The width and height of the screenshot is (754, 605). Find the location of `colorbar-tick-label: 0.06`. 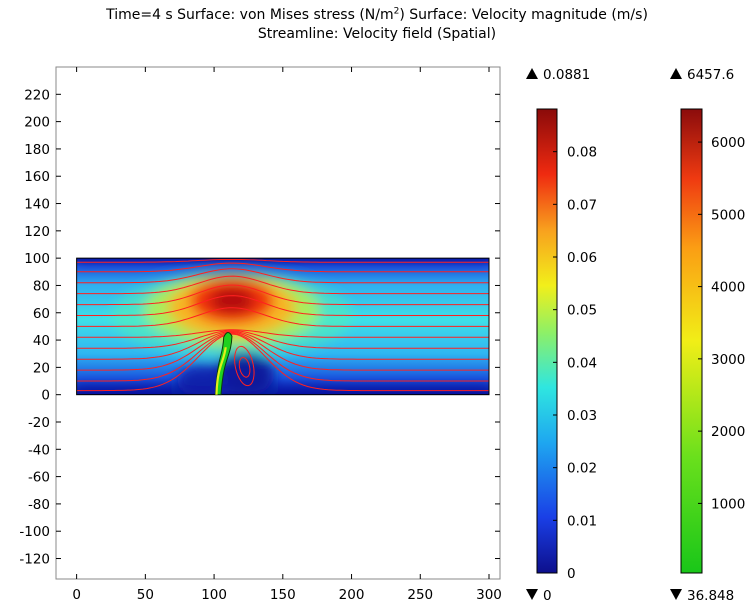

colorbar-tick-label: 0.06 is located at coordinates (582, 258).